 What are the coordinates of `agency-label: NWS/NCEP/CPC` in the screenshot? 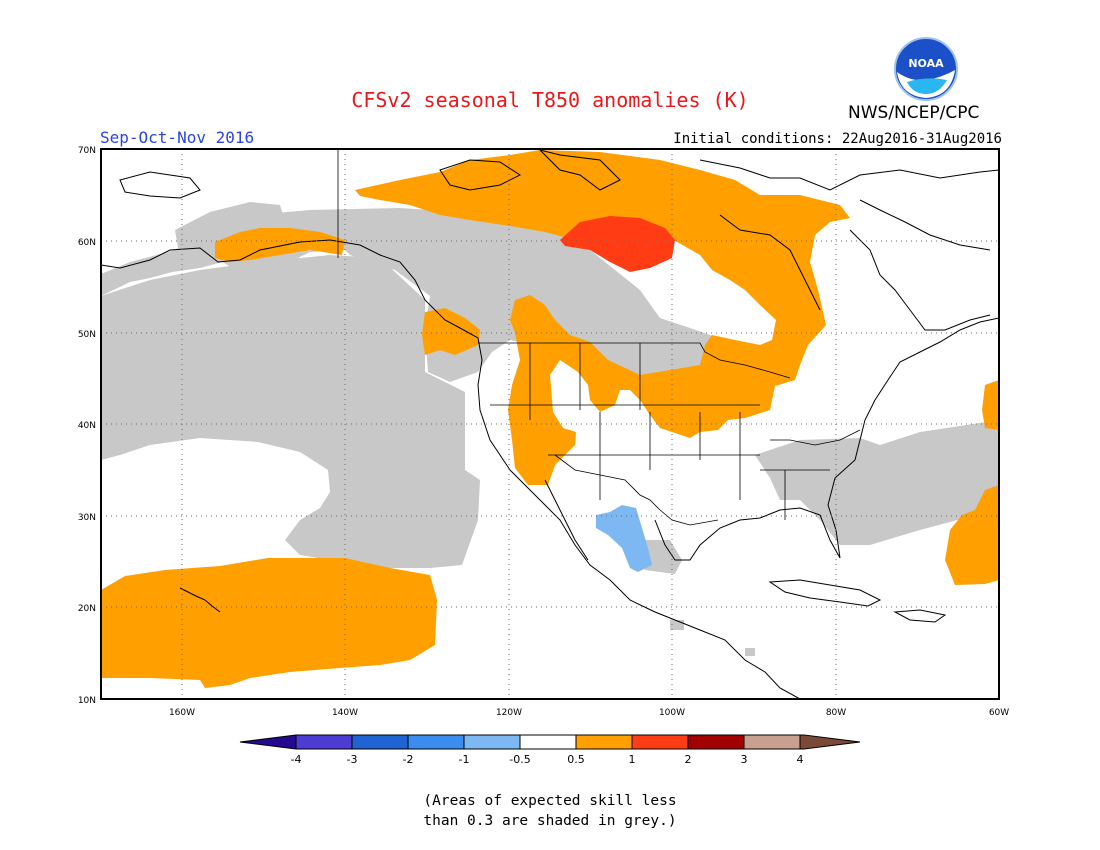 It's located at (914, 113).